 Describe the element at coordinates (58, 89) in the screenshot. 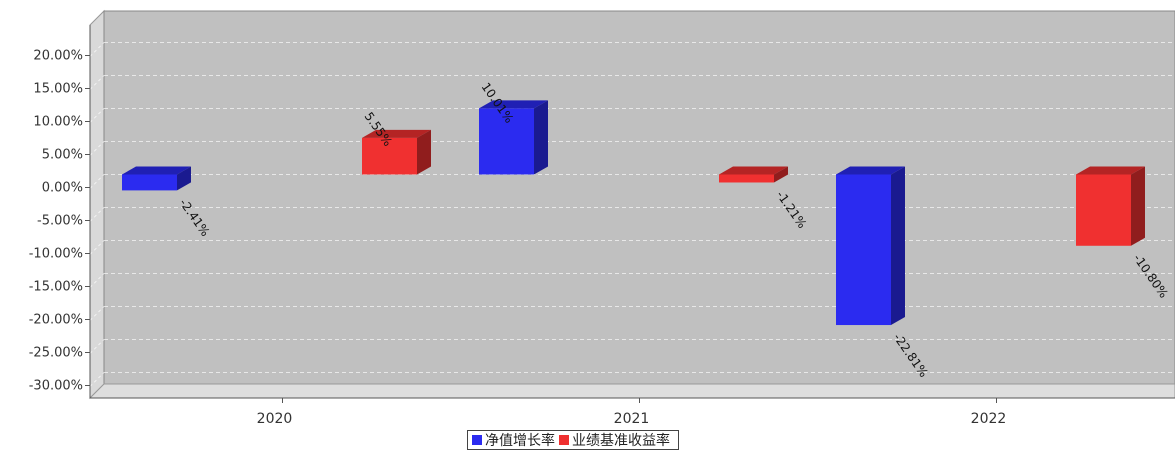

I see `y-tick-label: 15.00%` at that location.